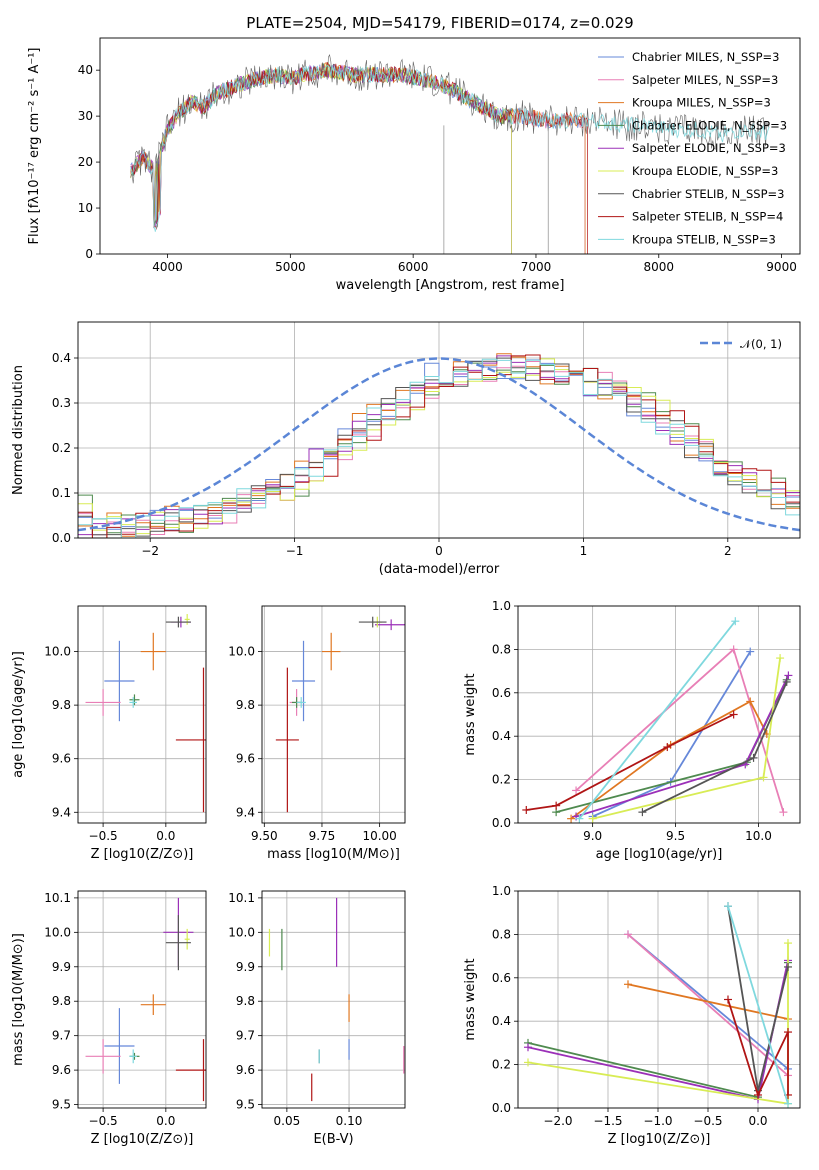 Image resolution: width=819 pixels, height=1170 pixels. I want to click on legend-entry-7: Salpeter STELIB, N_SSP=4, so click(707, 217).